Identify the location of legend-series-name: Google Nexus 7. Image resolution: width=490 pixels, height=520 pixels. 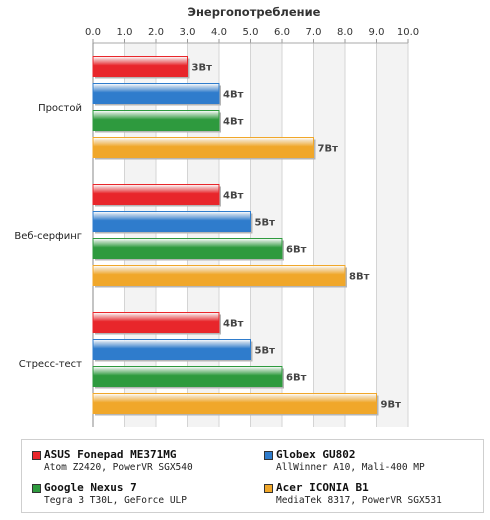
(90, 487).